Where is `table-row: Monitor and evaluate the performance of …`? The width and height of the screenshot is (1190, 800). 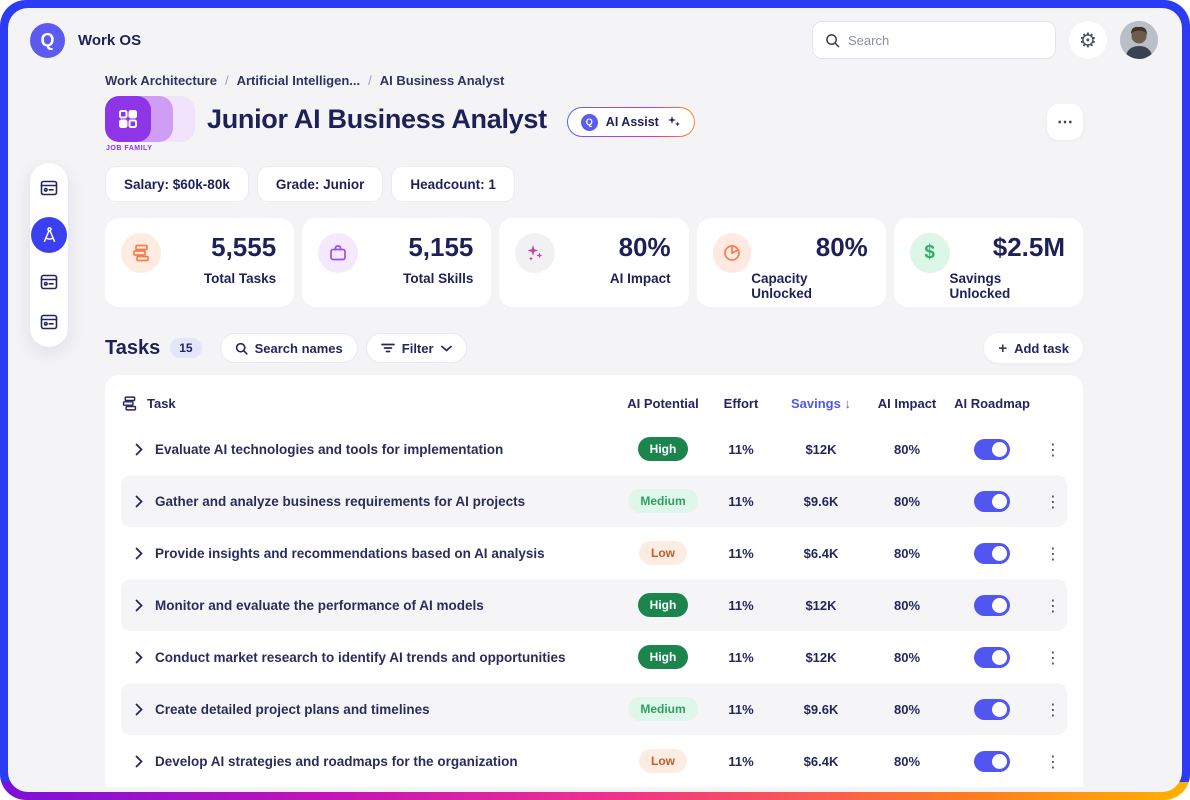 table-row: Monitor and evaluate the performance of … is located at coordinates (594, 605).